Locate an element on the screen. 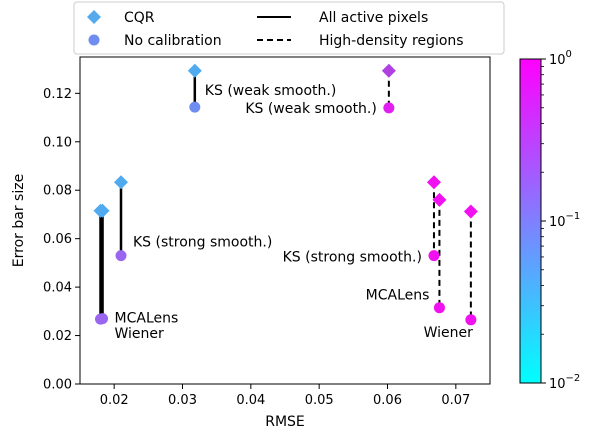 This screenshot has width=598, height=447. x-tick-label: 0.05 is located at coordinates (319, 400).